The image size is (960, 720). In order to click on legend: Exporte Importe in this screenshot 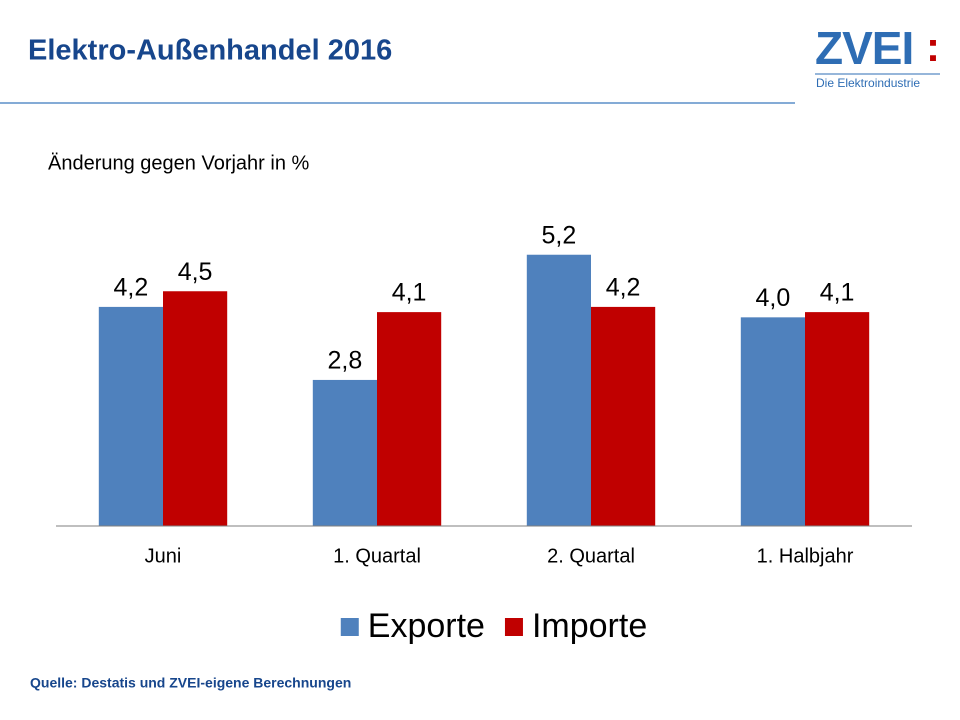, I will do `click(493, 626)`.